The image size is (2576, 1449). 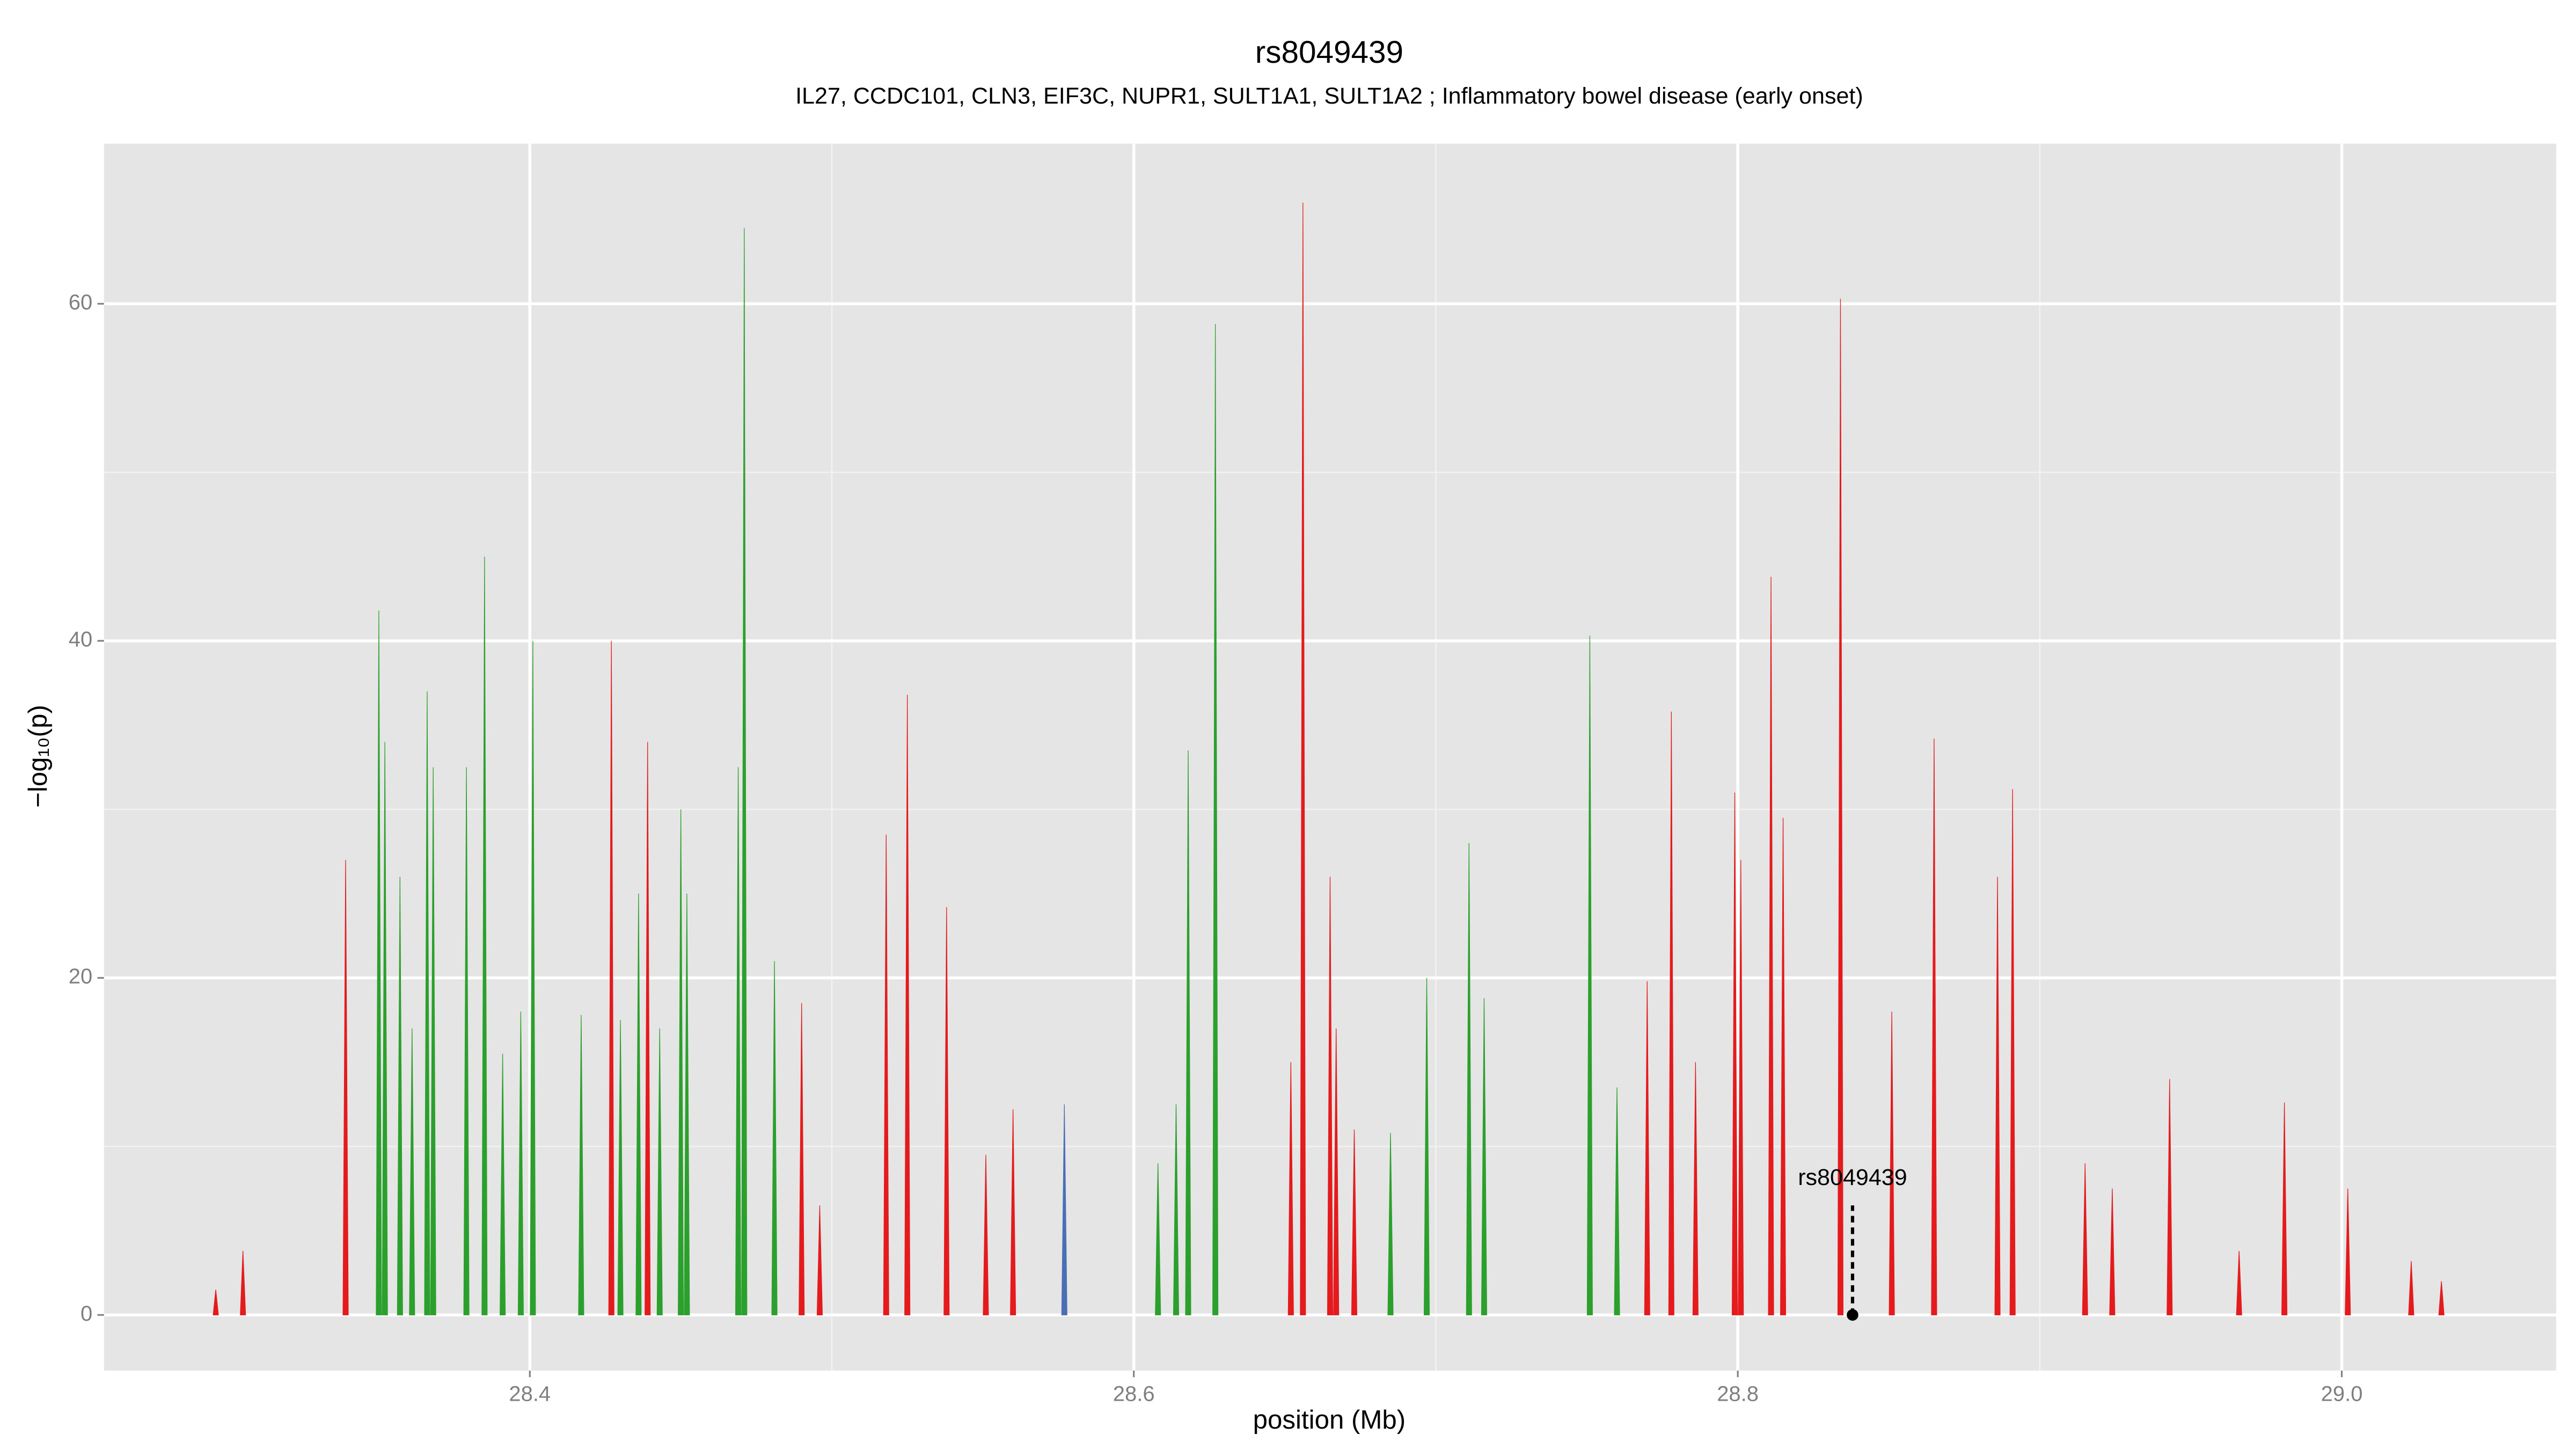 What do you see at coordinates (1329, 52) in the screenshot?
I see `chart-title: rs8049439` at bounding box center [1329, 52].